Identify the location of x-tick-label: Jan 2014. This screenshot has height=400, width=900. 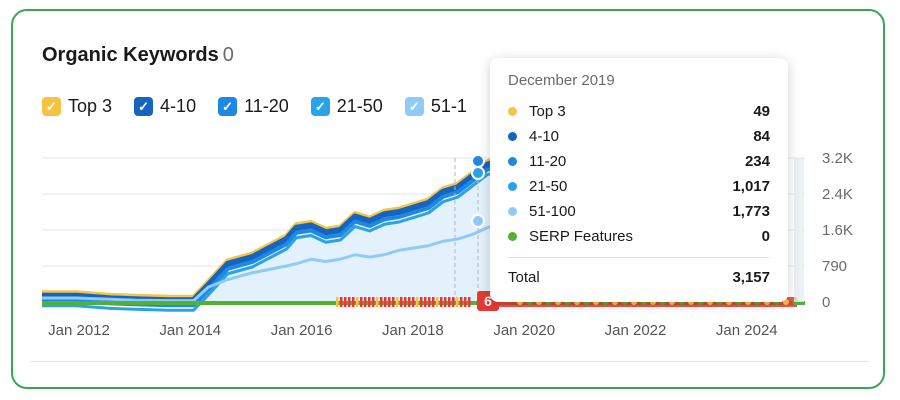
(190, 330).